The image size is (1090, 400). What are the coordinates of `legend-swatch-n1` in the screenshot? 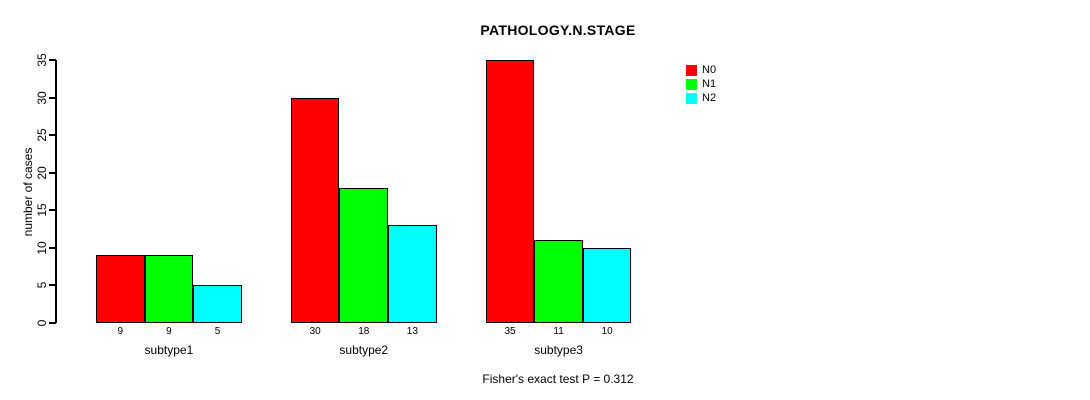 It's located at (691, 84).